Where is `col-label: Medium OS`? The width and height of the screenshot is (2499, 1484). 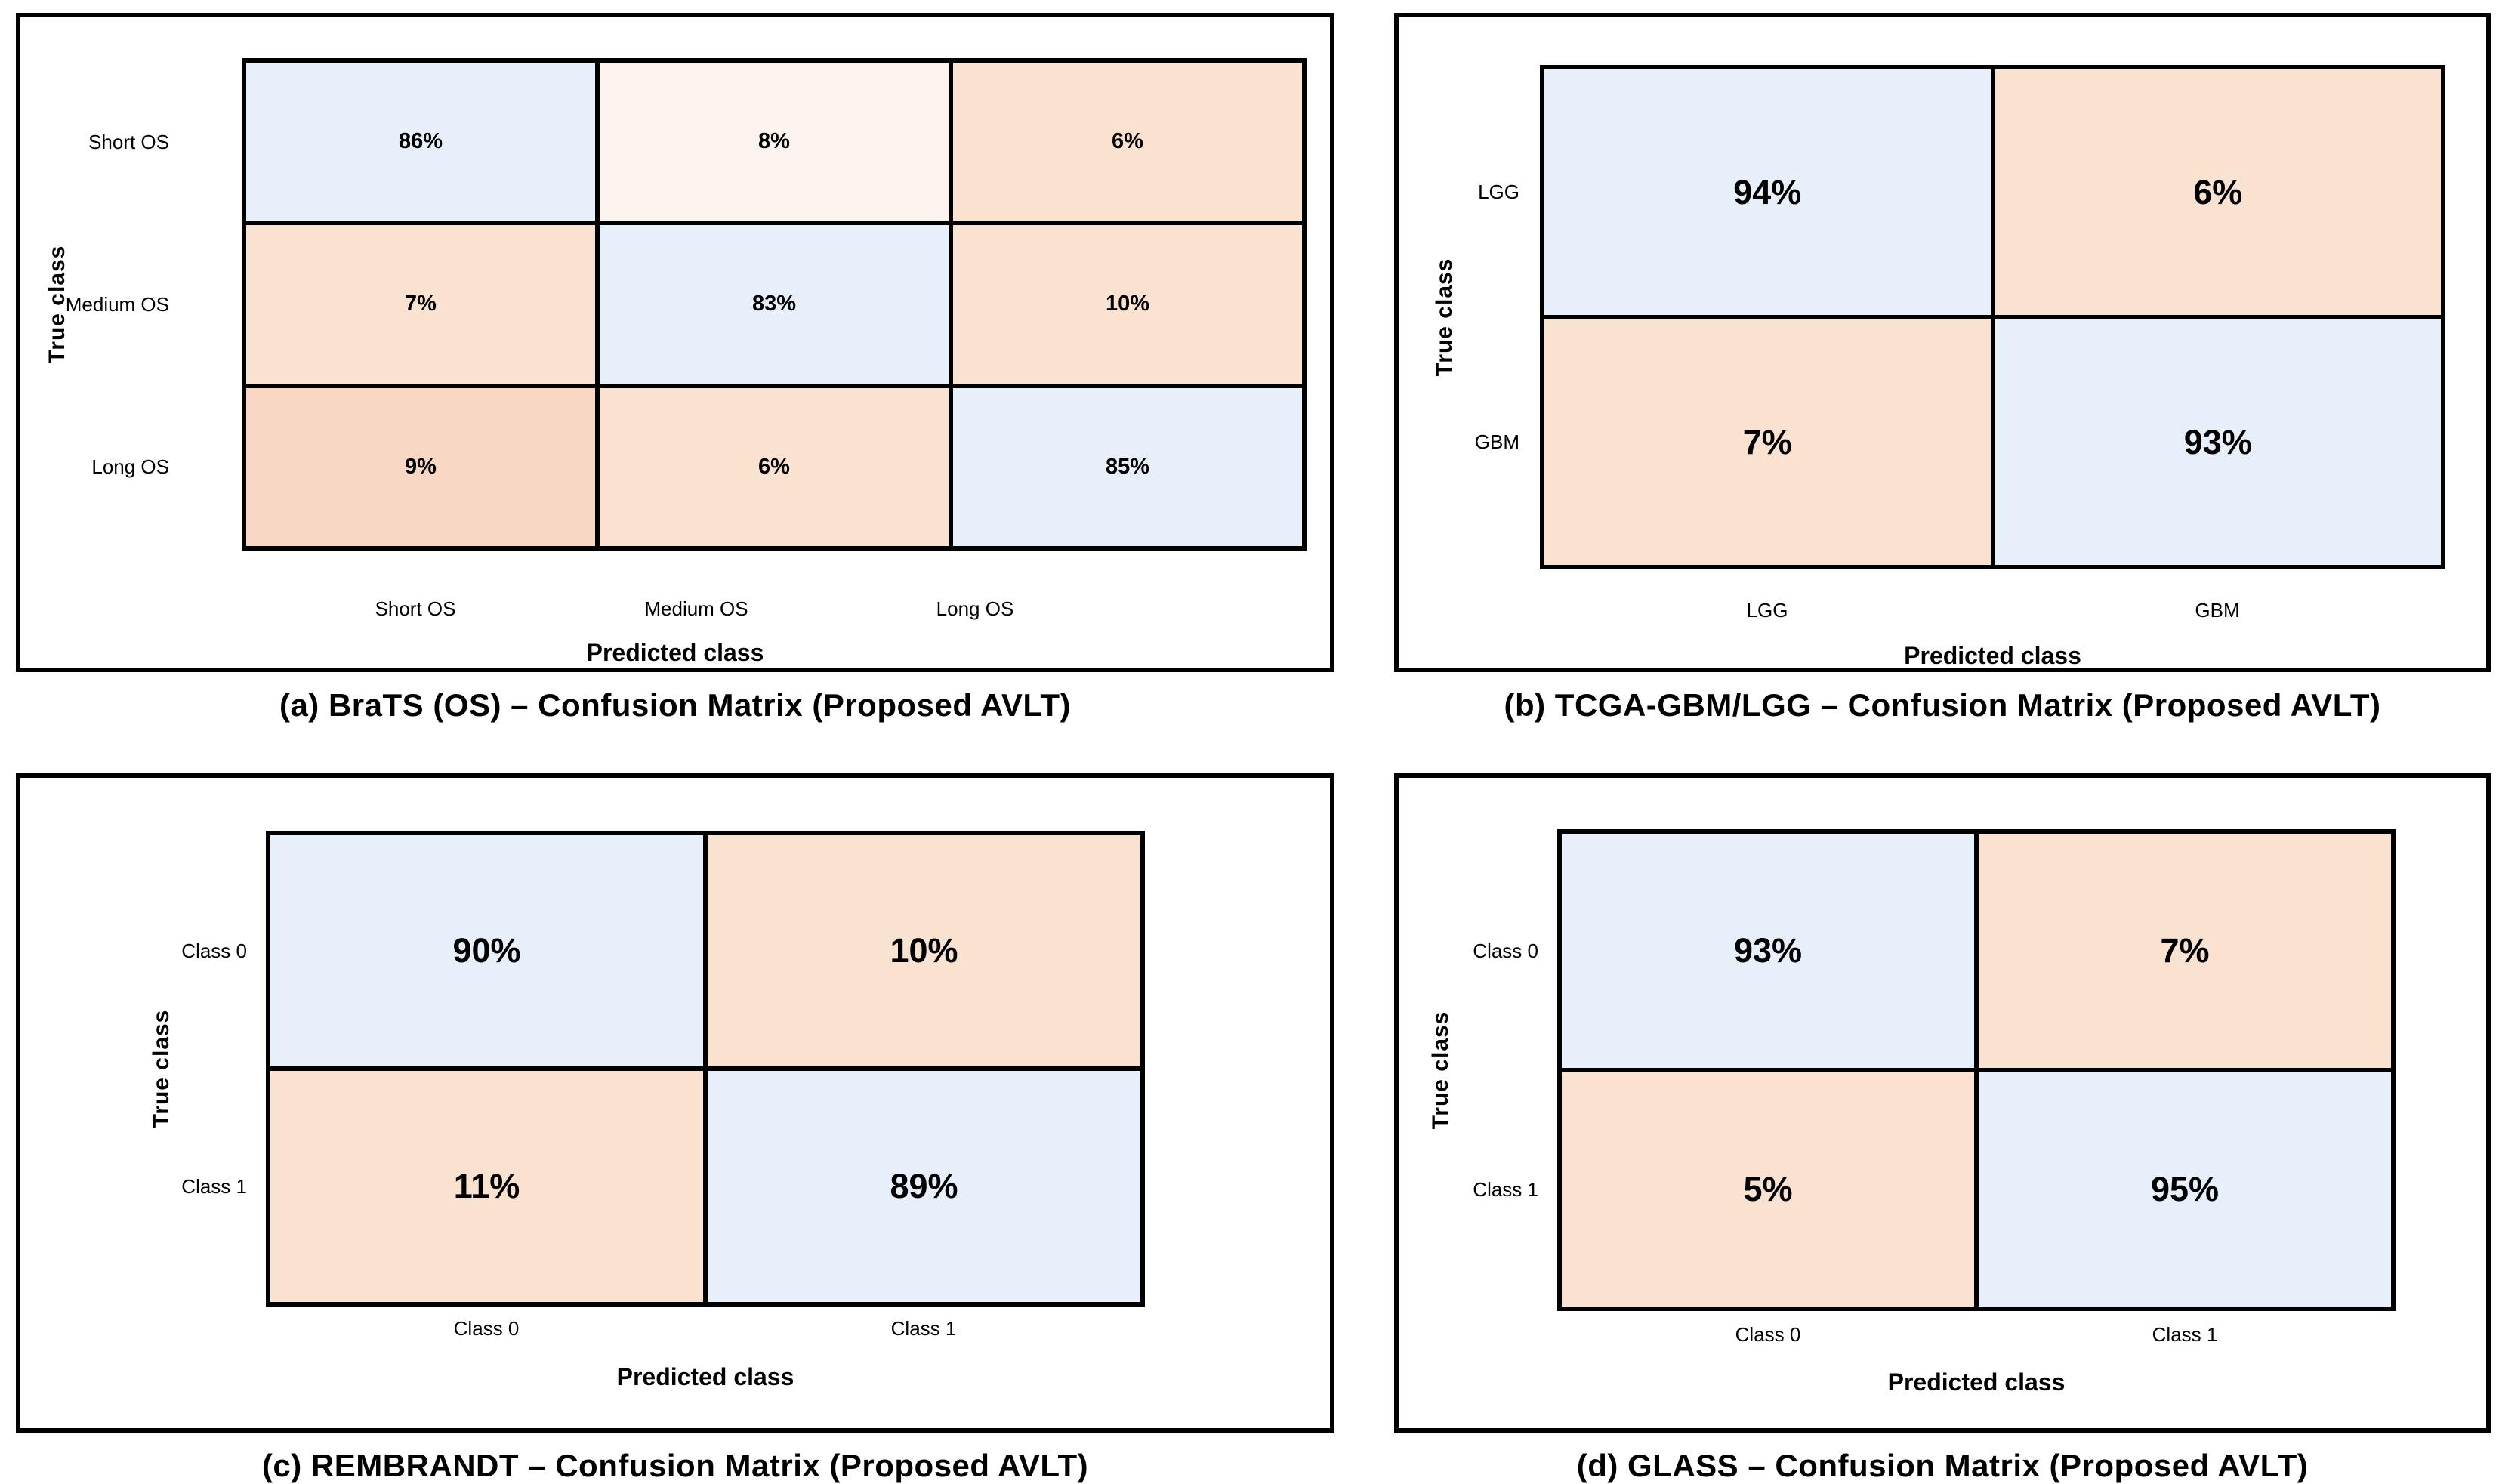 col-label: Medium OS is located at coordinates (696, 608).